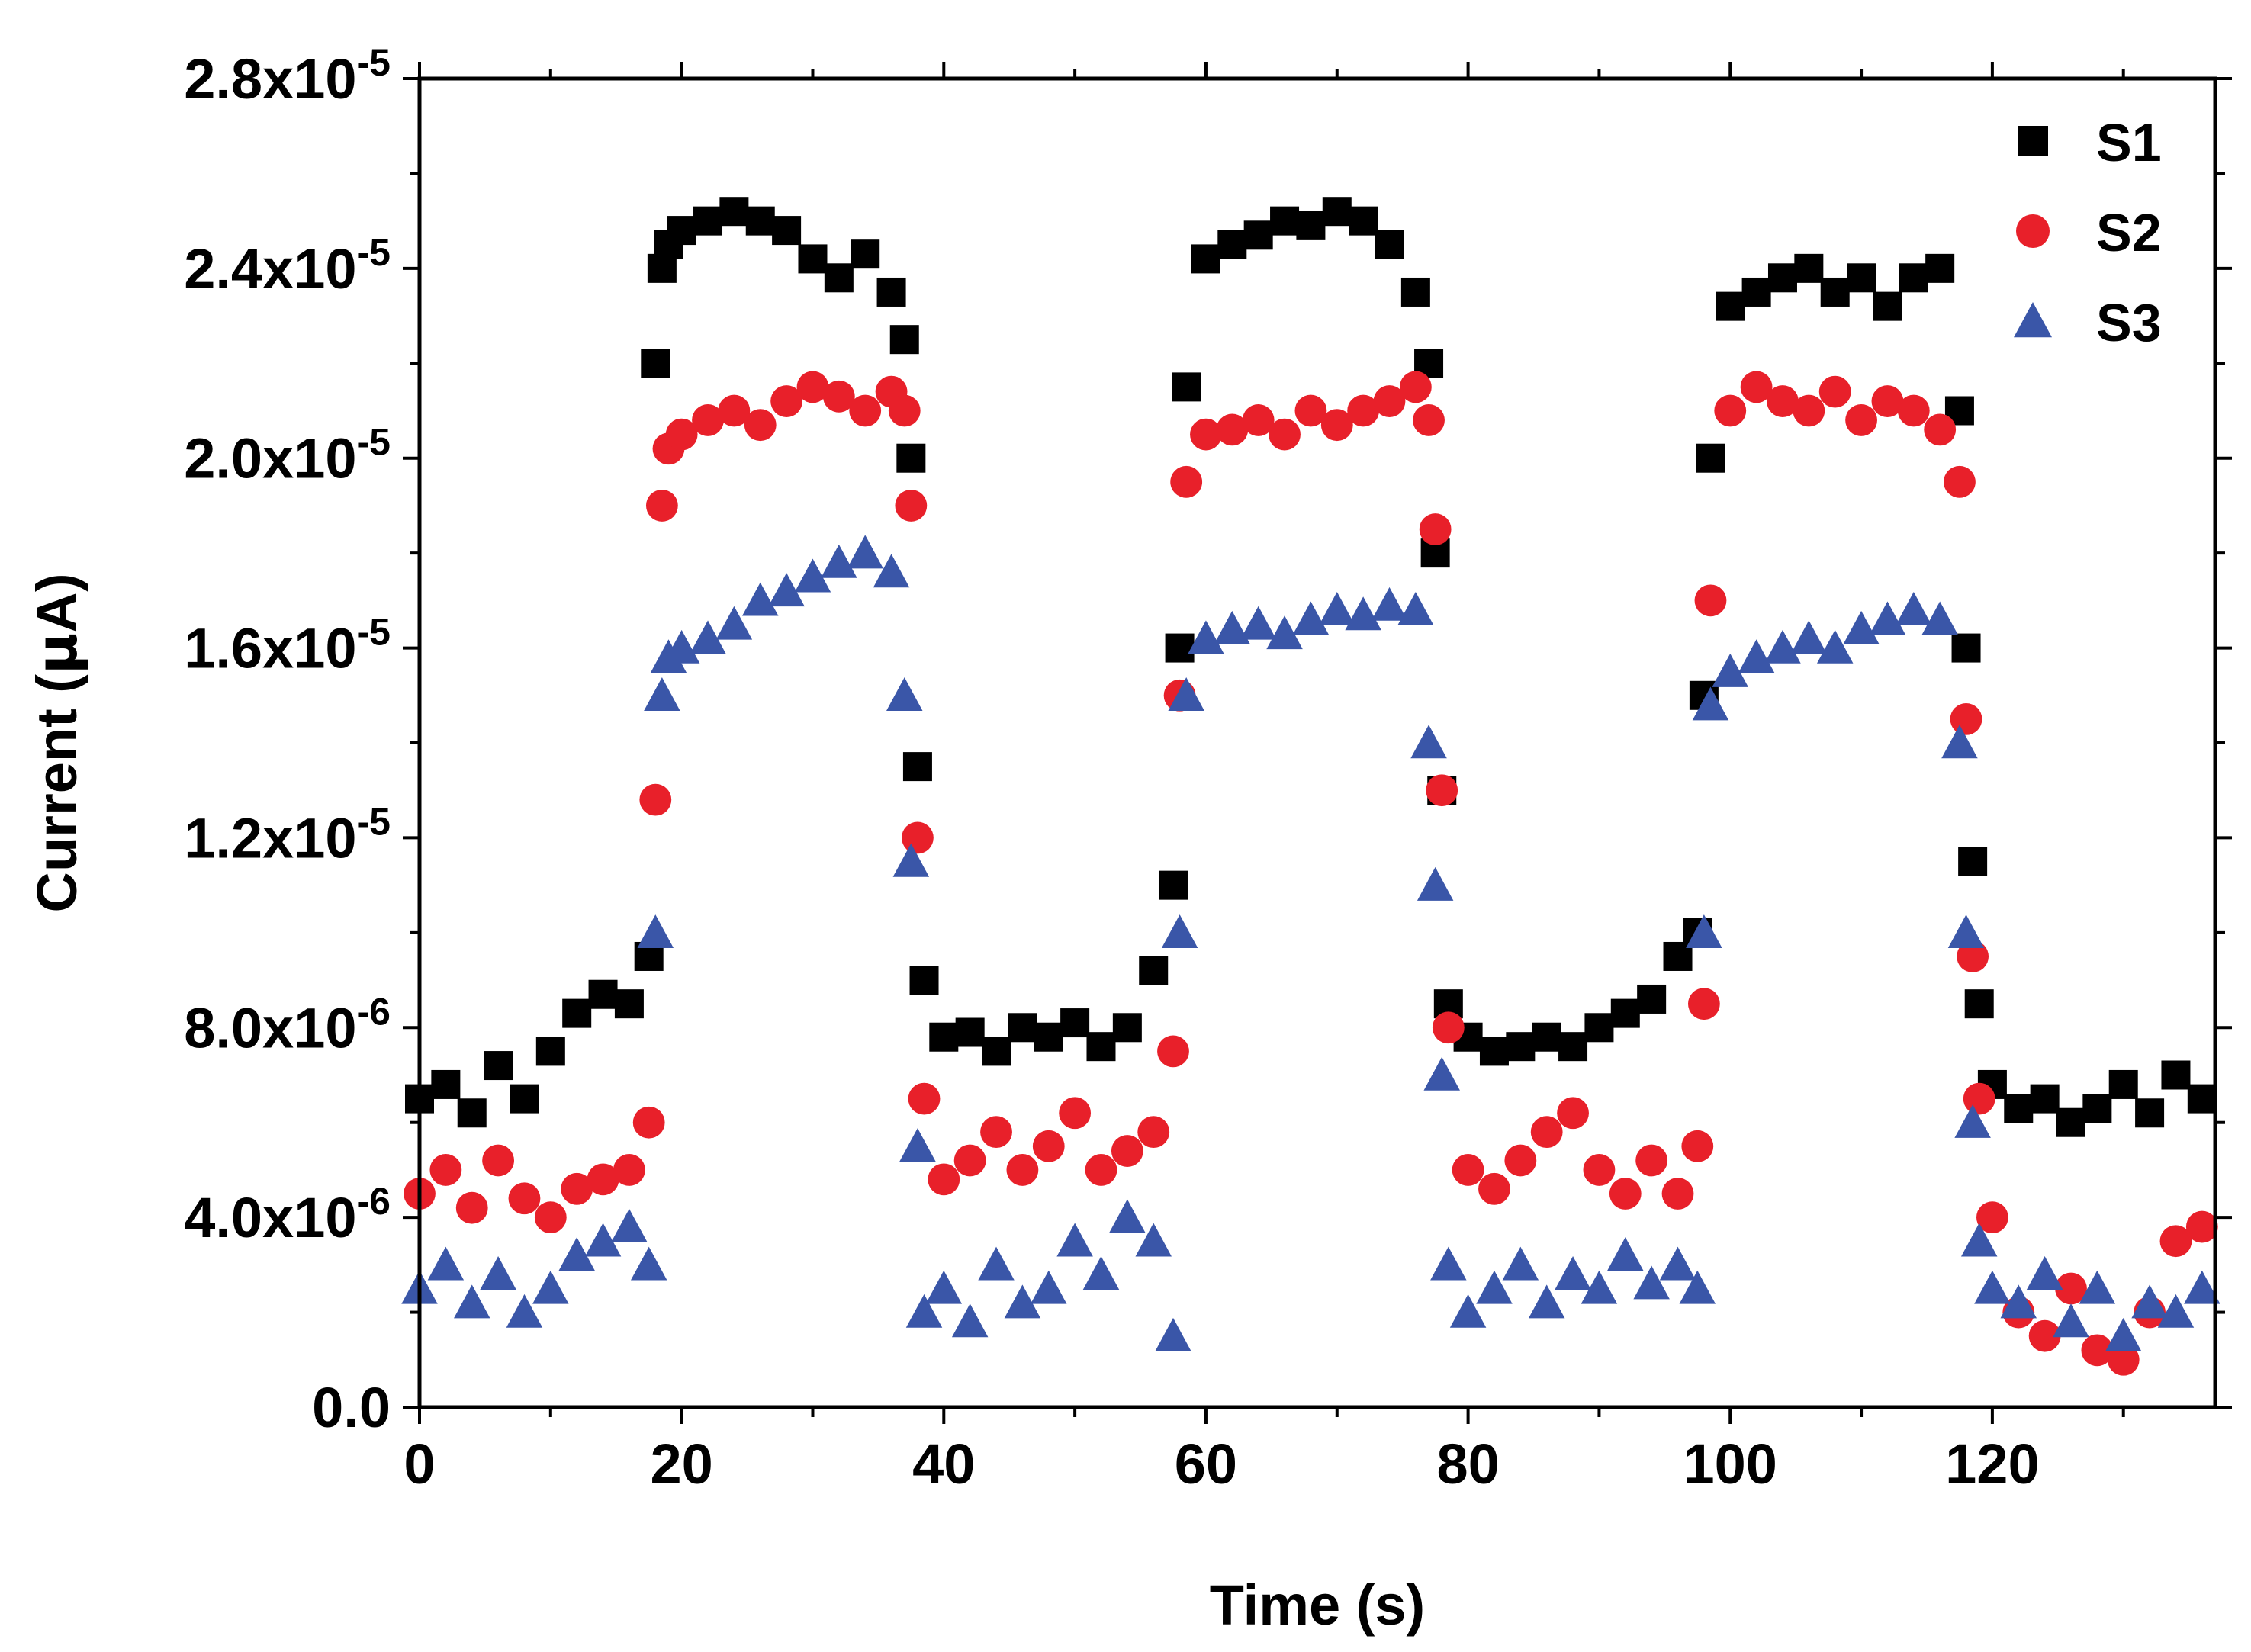  I want to click on y-axis-title-rest: A), so click(56, 604).